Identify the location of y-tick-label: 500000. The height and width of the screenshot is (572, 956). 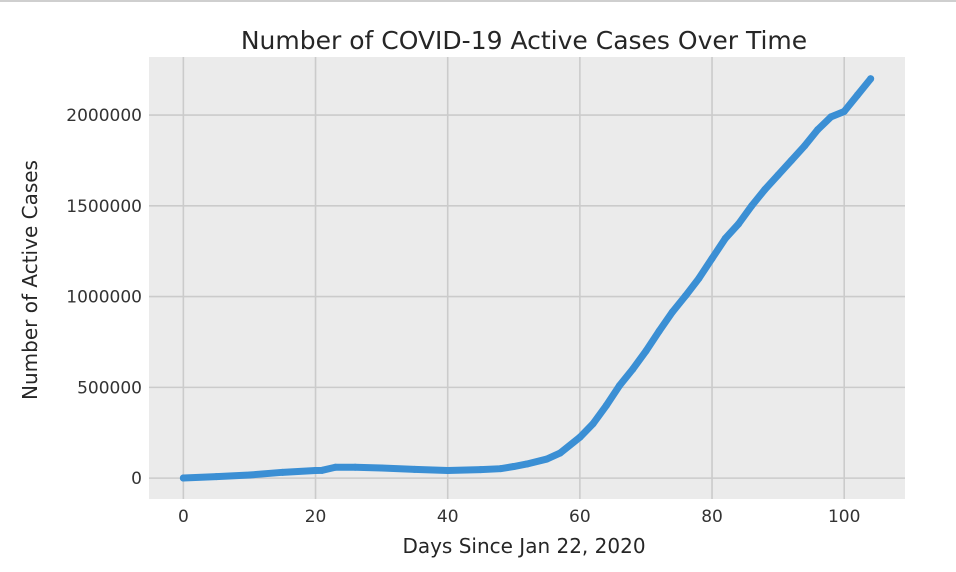
(109, 388).